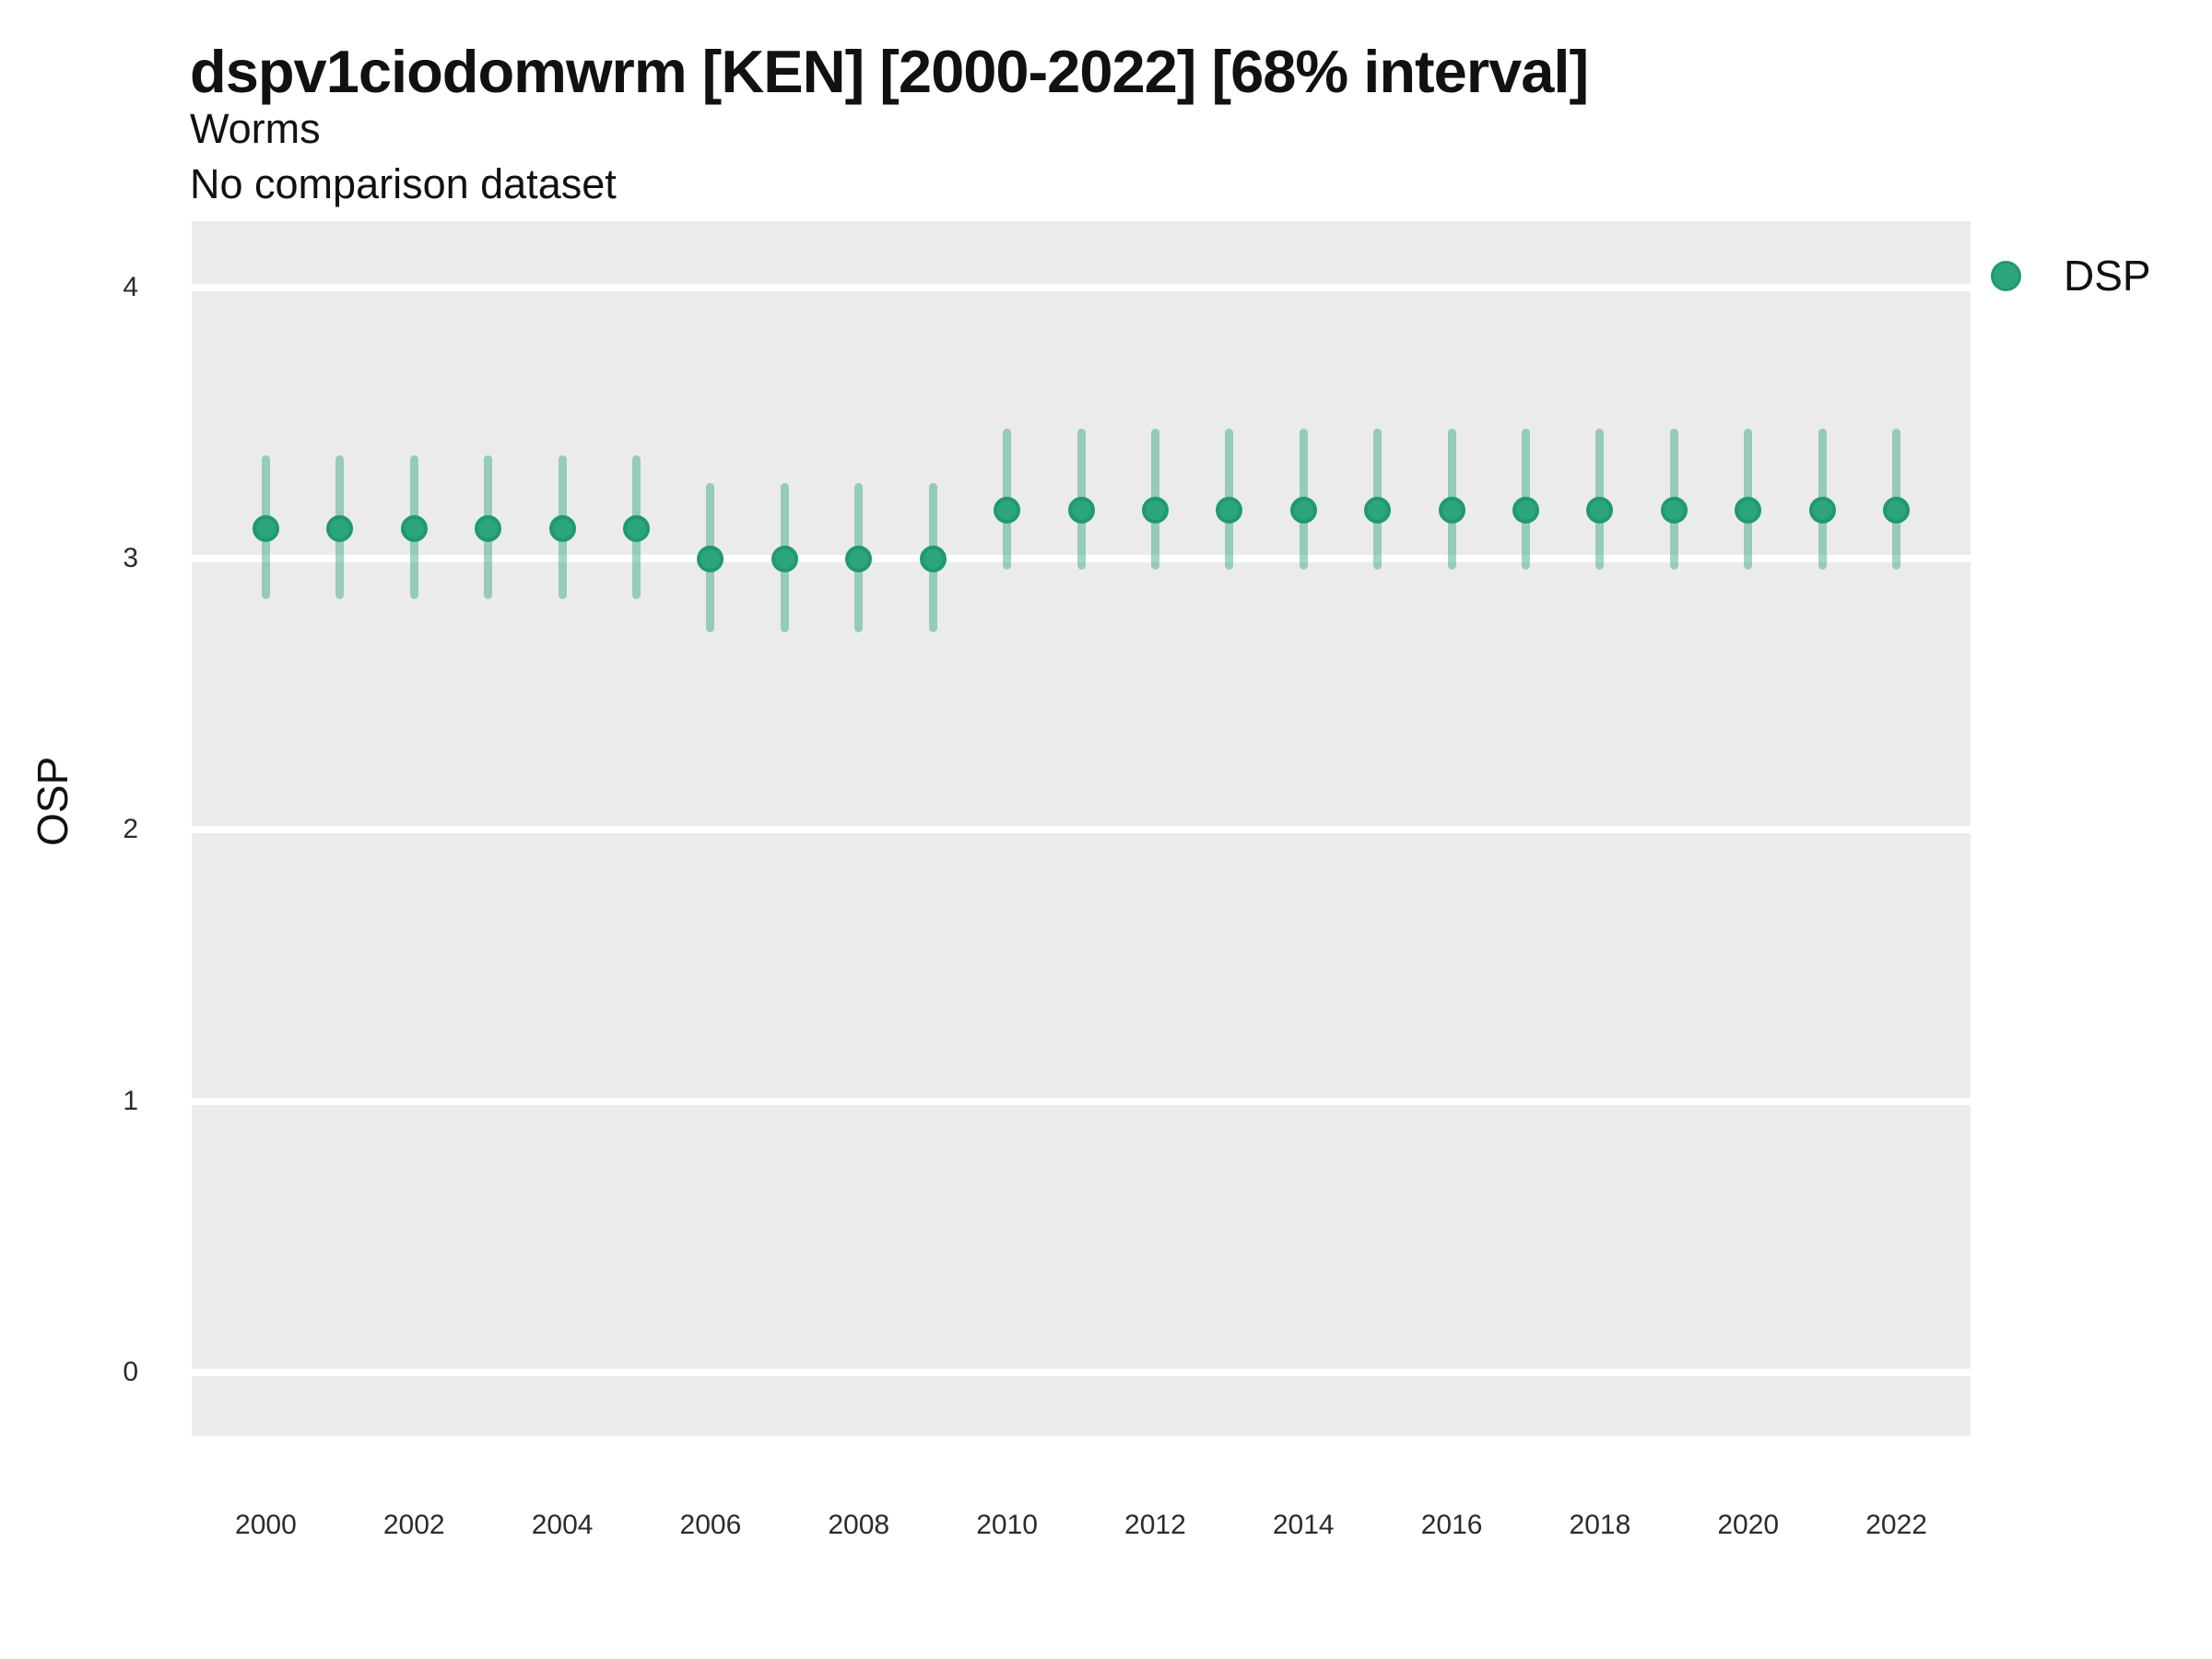 Image resolution: width=2212 pixels, height=1659 pixels. I want to click on data-point-2010, so click(1007, 510).